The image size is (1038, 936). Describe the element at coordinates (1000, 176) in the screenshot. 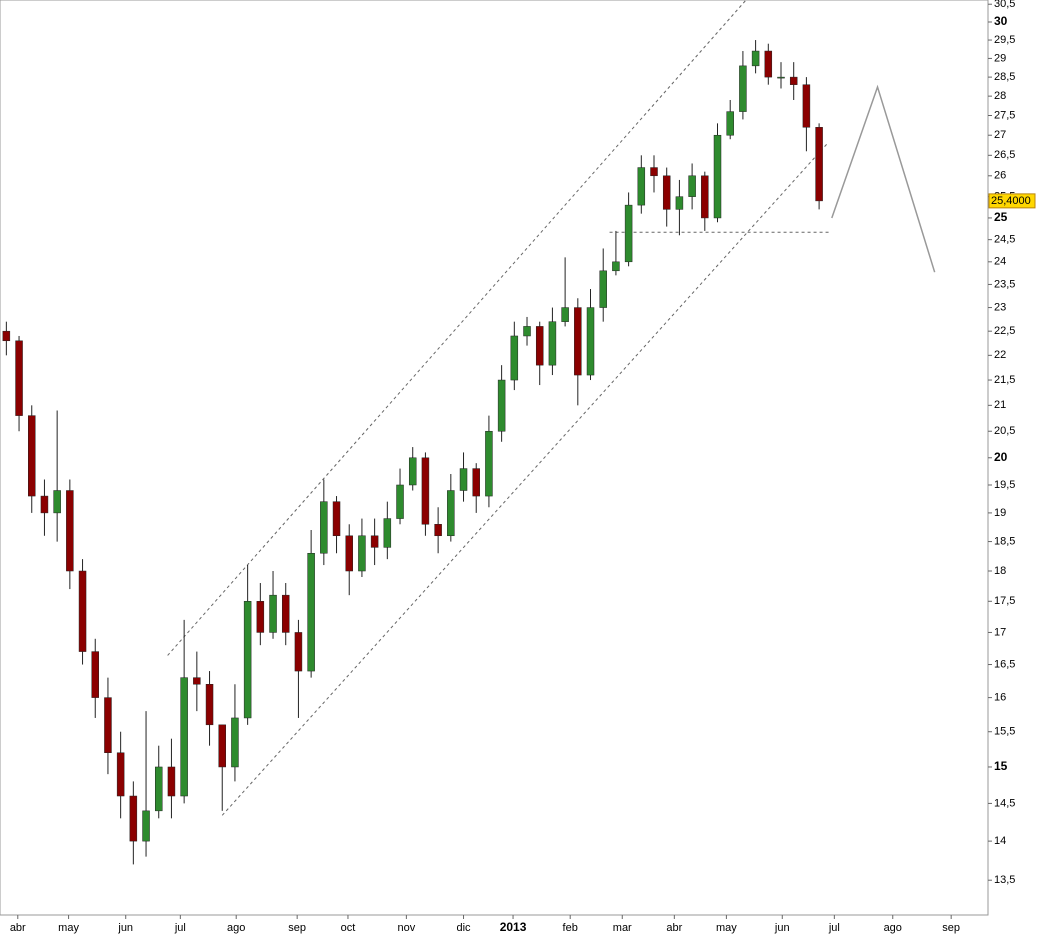

I see `y-tick-label: 26` at that location.